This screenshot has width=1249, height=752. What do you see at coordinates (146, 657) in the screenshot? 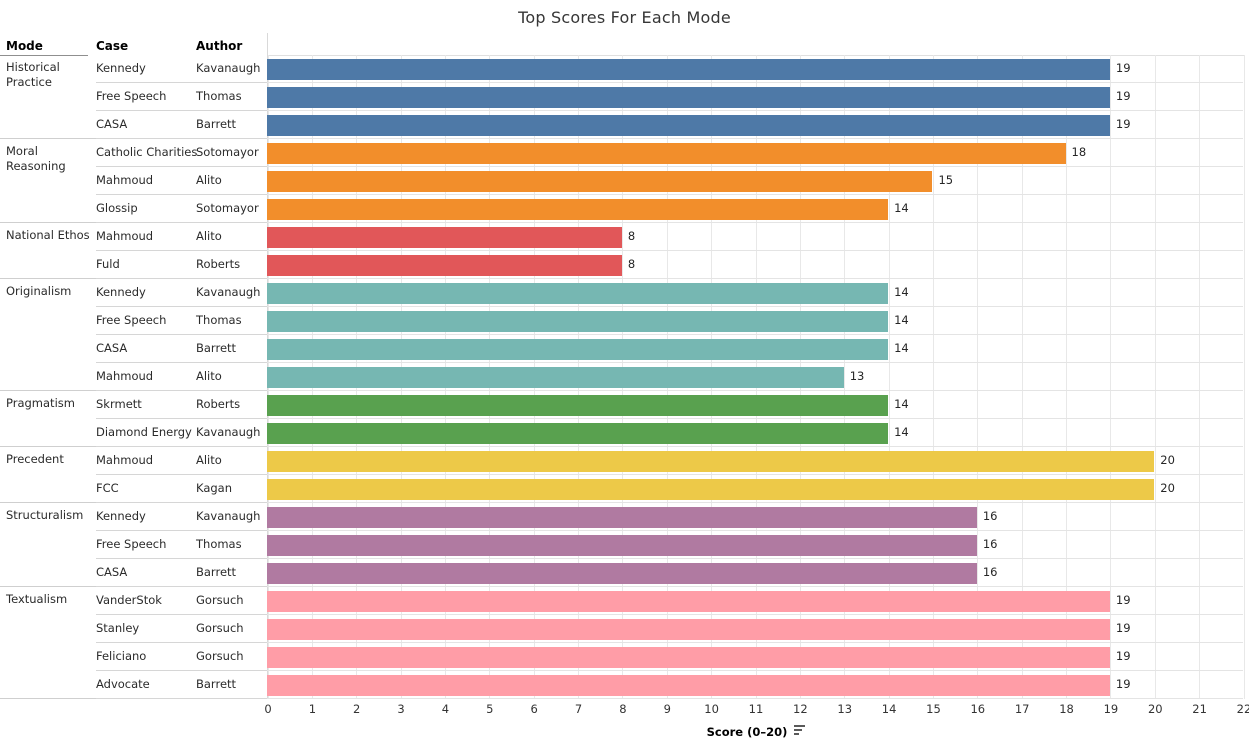
I see `case-label: Feliciano` at bounding box center [146, 657].